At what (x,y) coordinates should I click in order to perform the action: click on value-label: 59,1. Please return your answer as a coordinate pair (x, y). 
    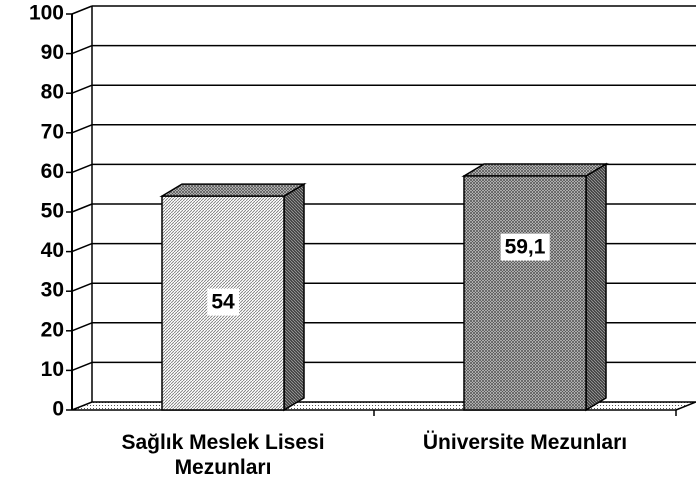
    Looking at the image, I should click on (525, 247).